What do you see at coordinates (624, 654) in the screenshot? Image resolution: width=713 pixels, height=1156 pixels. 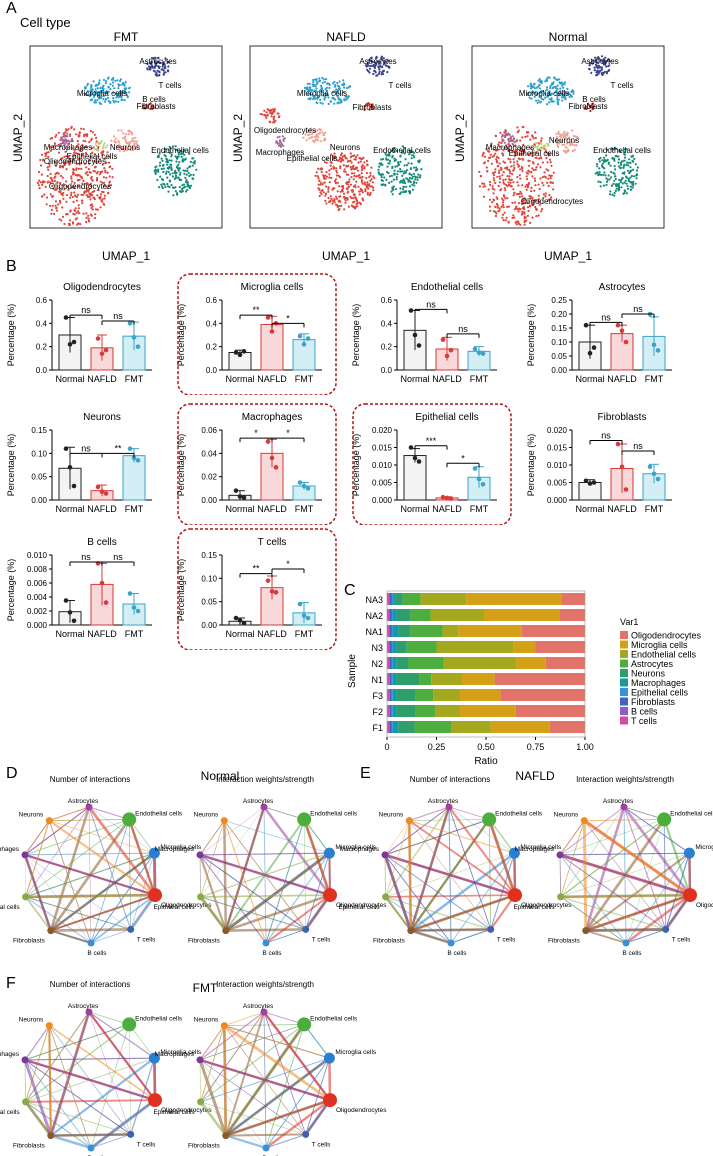 I see `legend-swatch` at bounding box center [624, 654].